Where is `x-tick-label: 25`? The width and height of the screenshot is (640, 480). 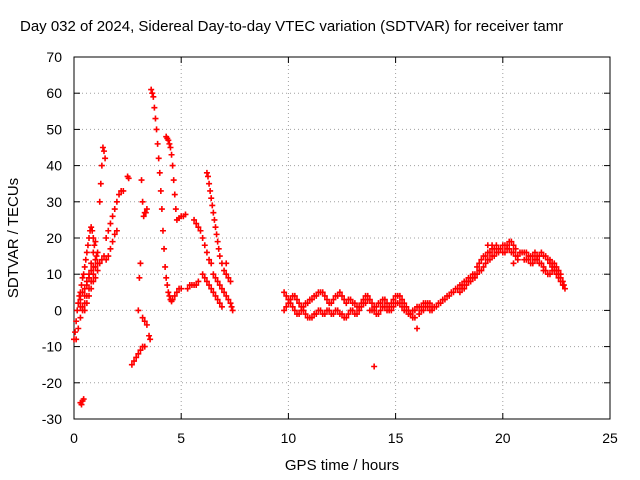 x-tick-label: 25 is located at coordinates (610, 438).